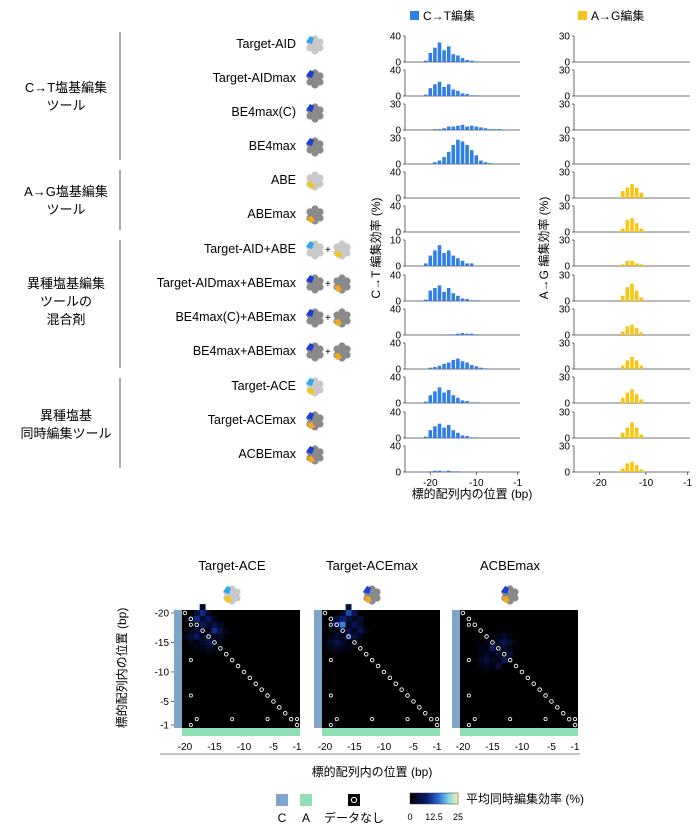 The height and width of the screenshot is (837, 700). Describe the element at coordinates (624, 186) in the screenshot. I see `ag-panel-4: 0 30` at that location.